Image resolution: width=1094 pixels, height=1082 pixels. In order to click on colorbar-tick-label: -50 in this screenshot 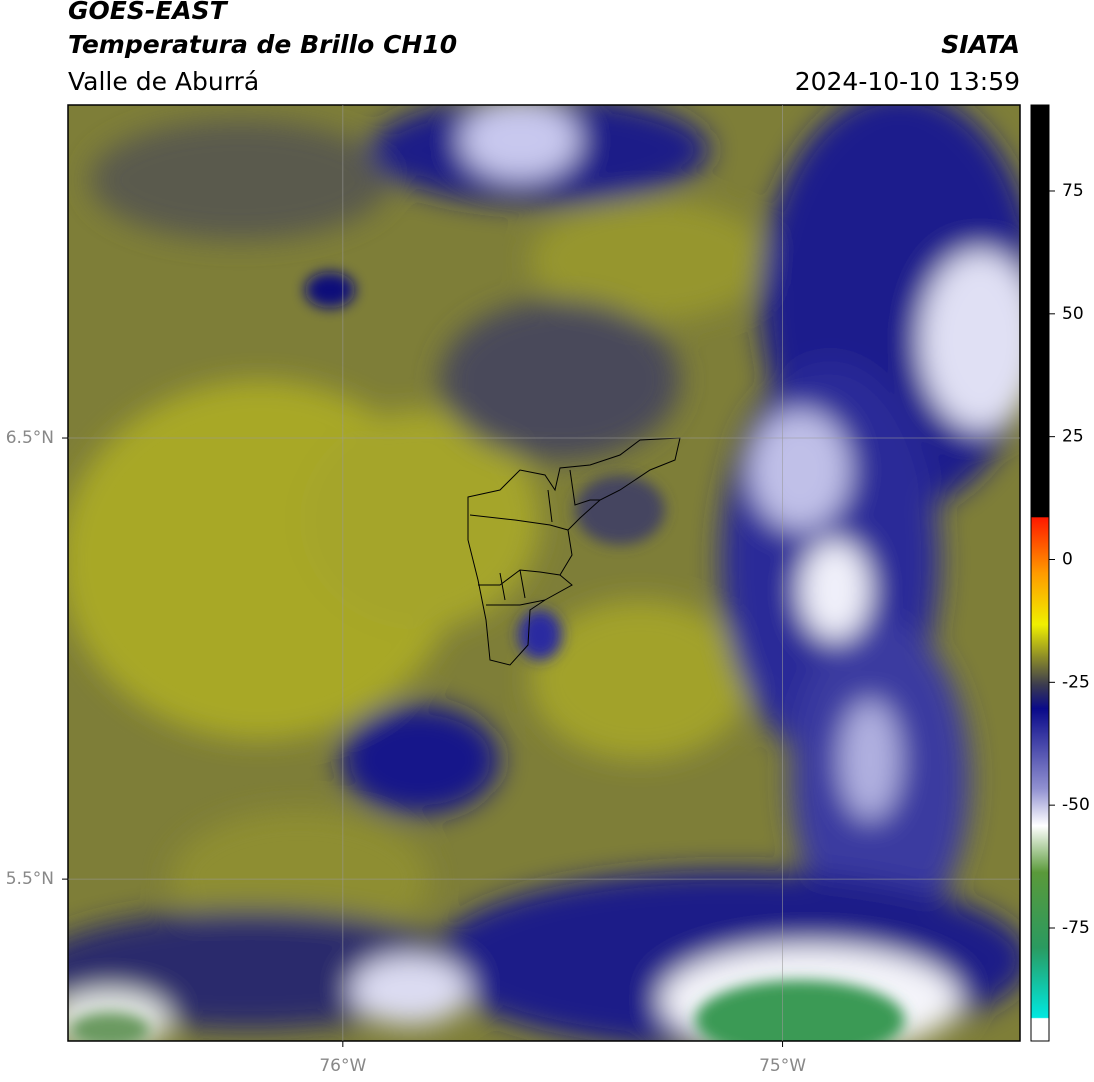, I will do `click(1076, 805)`.